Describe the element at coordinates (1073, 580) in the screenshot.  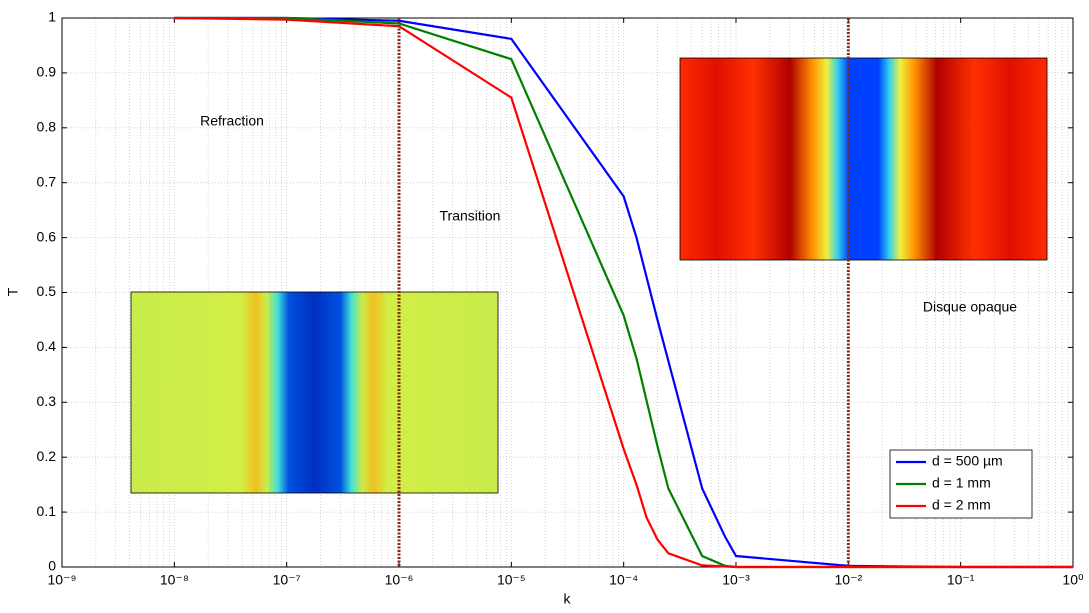
I see `x-tick-label: 10⁰` at that location.